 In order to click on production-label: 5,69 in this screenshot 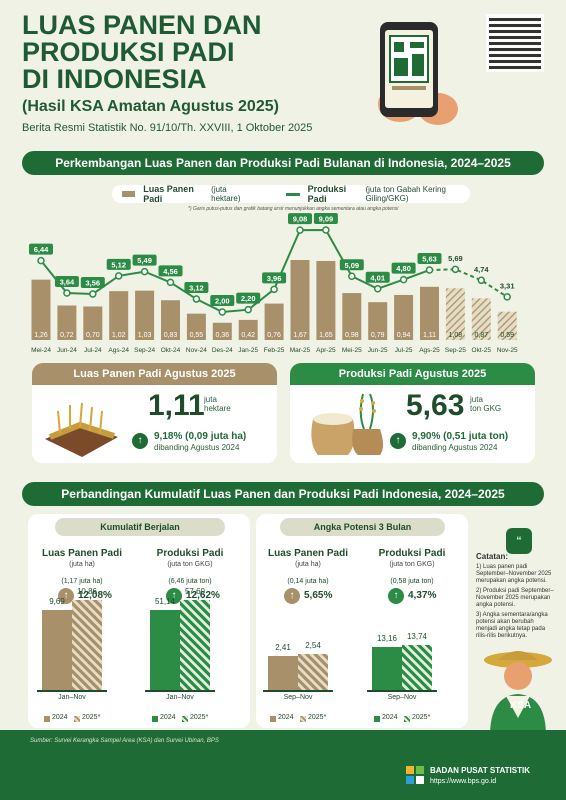, I will do `click(455, 258)`.